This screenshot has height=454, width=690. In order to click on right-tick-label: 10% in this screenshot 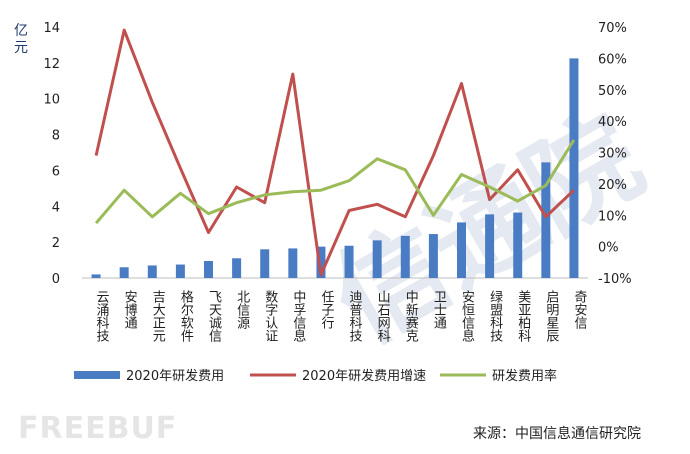, I will do `click(612, 216)`.